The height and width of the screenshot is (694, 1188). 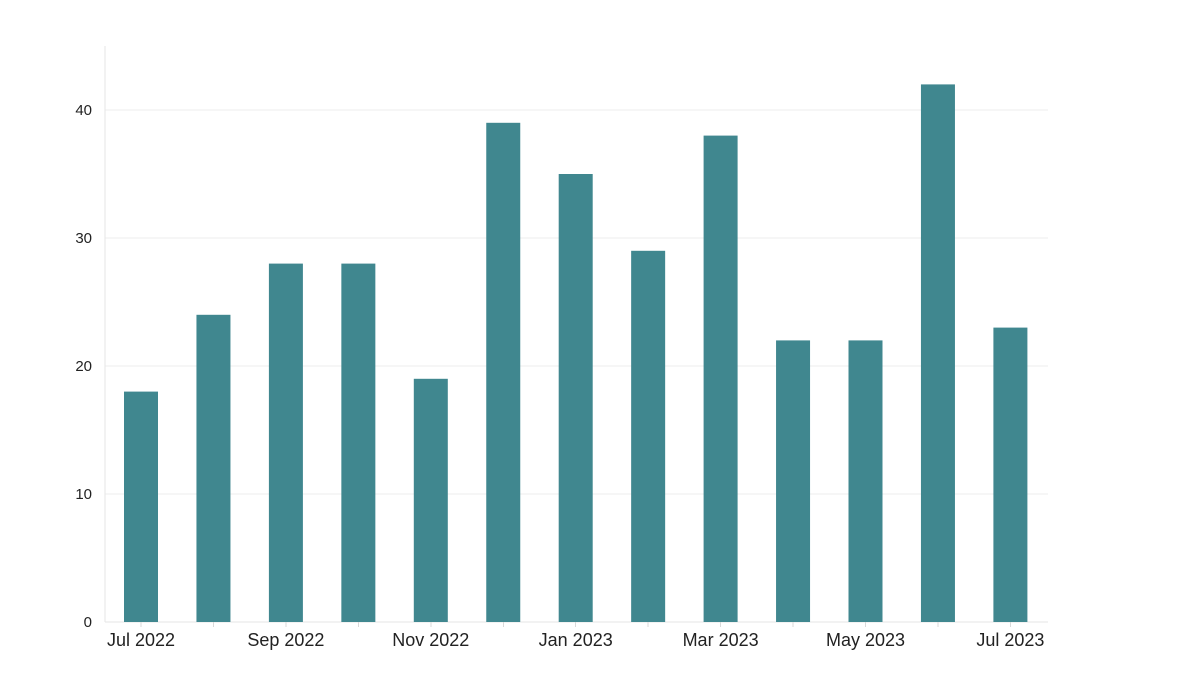 What do you see at coordinates (576, 640) in the screenshot?
I see `x-tick-label: Jan 2023` at bounding box center [576, 640].